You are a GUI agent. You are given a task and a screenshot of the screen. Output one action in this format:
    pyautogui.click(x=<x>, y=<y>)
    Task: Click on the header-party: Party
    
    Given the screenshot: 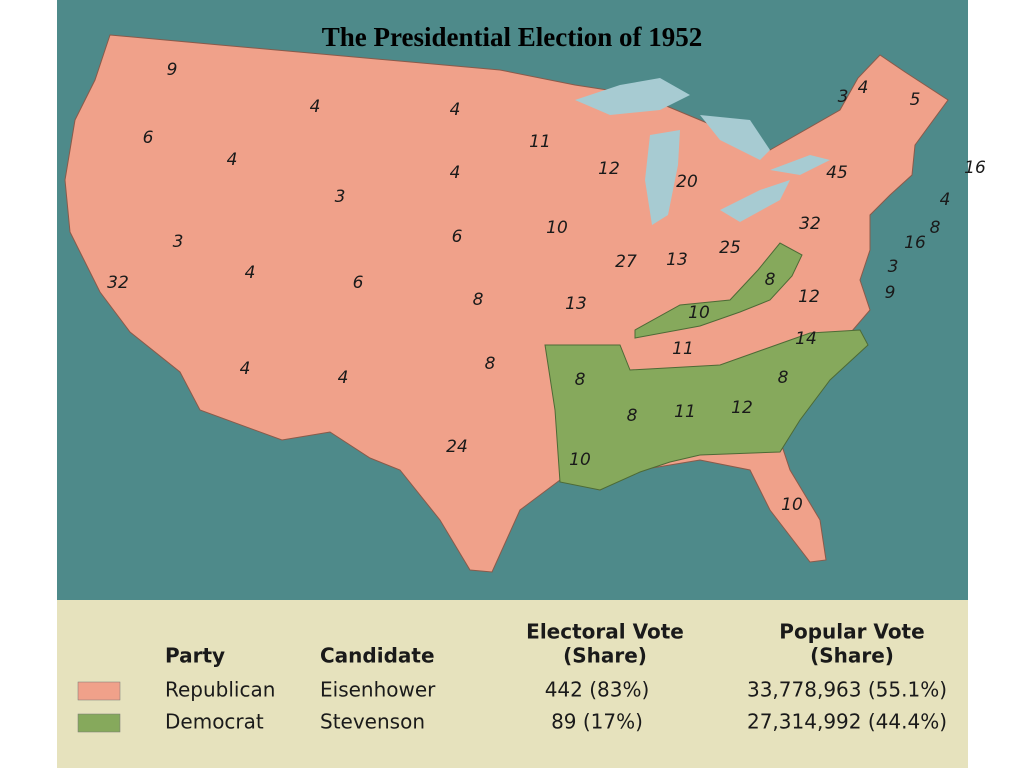 What is the action you would take?
    pyautogui.click(x=195, y=656)
    